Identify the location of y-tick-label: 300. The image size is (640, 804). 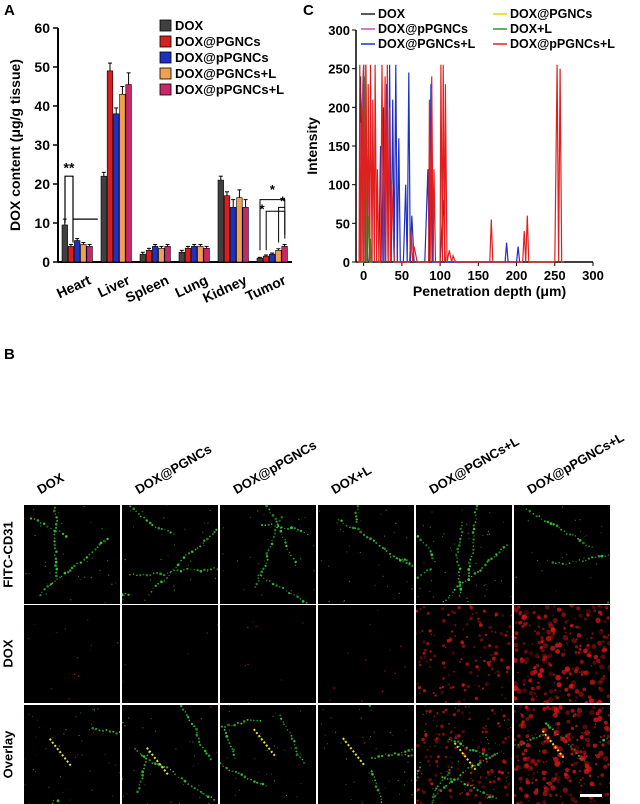
(339, 30).